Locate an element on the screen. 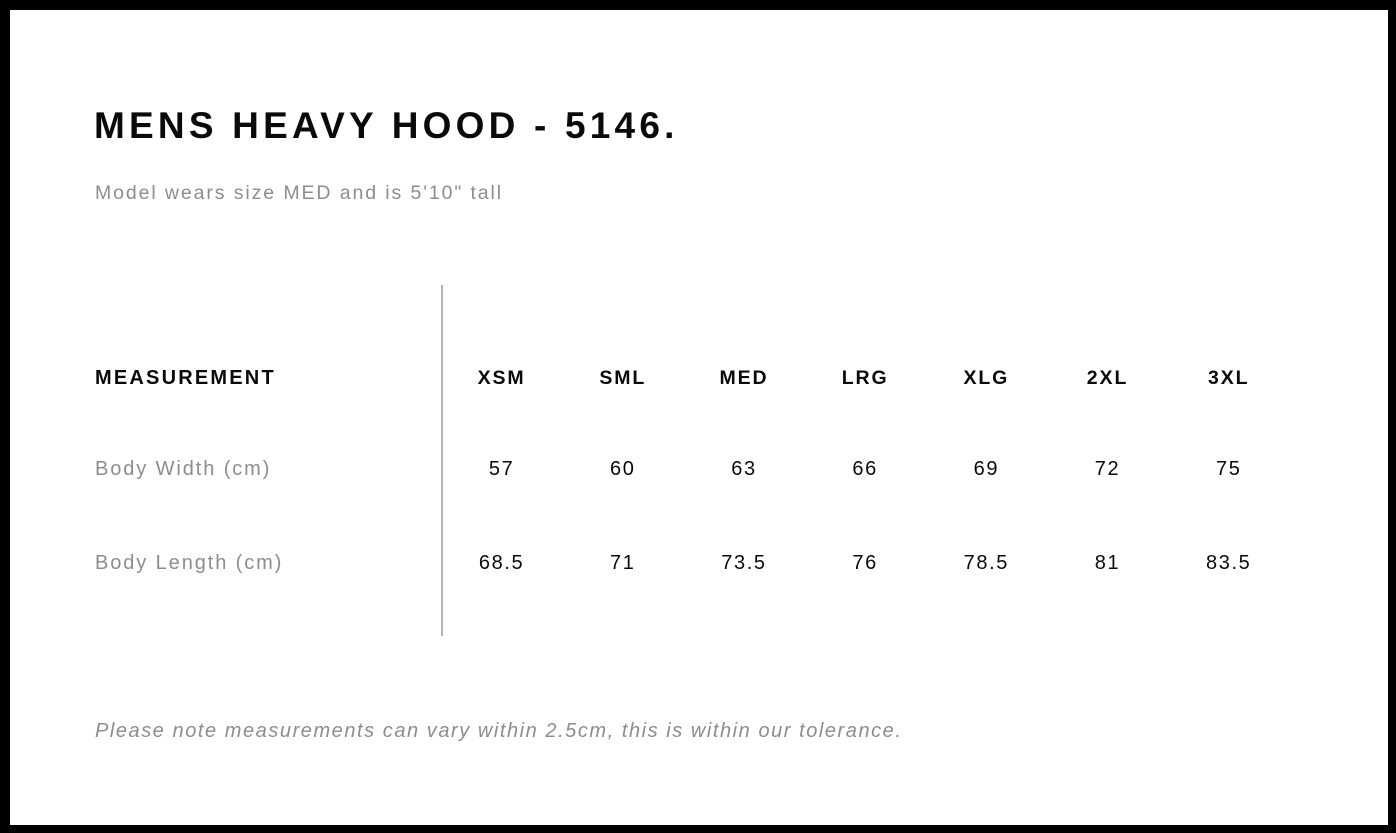 This screenshot has height=833, width=1396. body-width-sml: 60 is located at coordinates (623, 469).